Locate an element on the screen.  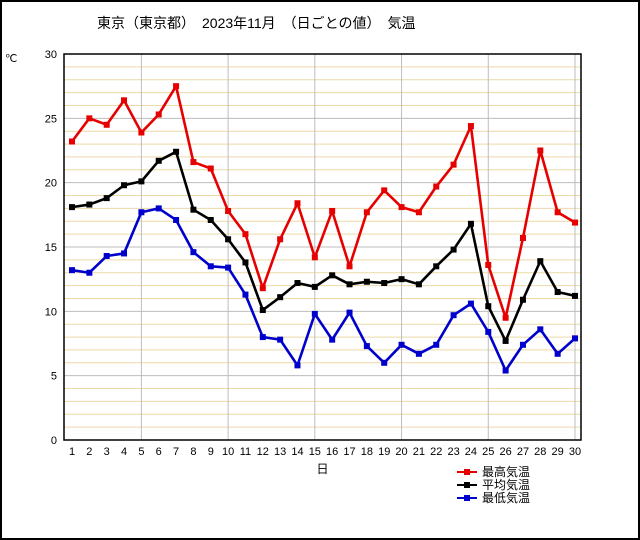
y-tick-label: 20 is located at coordinates (51, 184).